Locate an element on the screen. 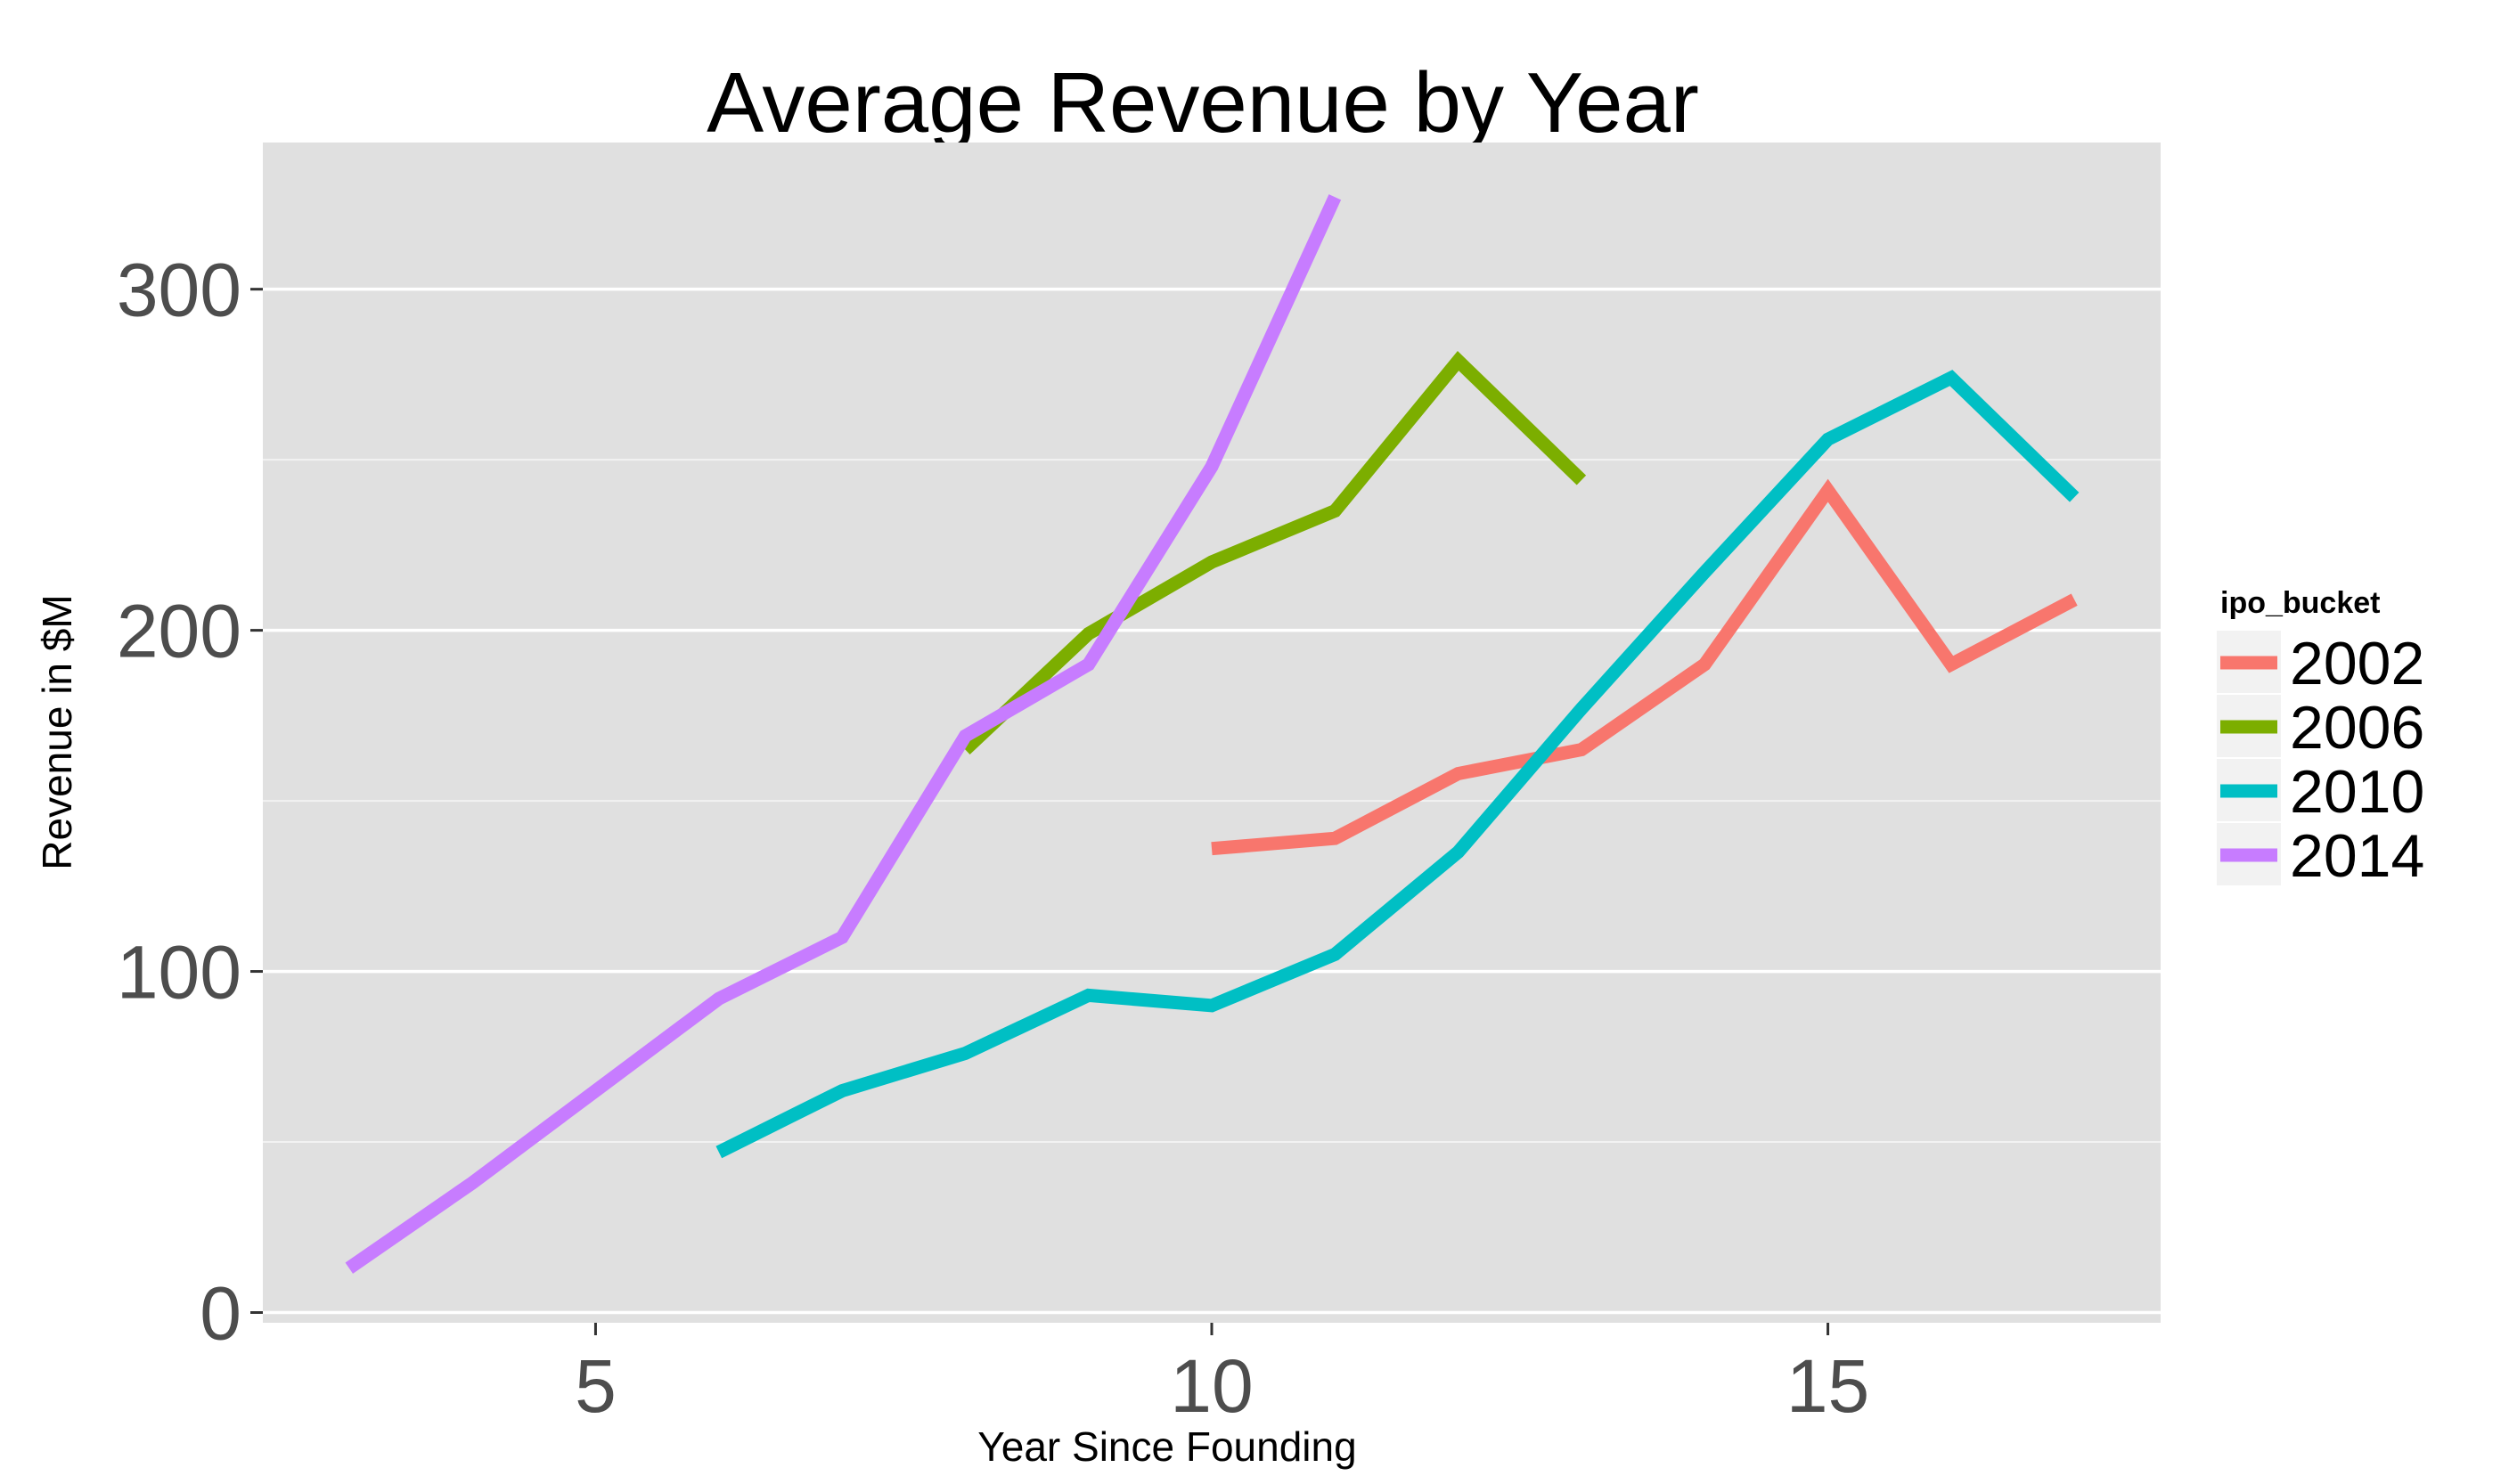 The image size is (2509, 1484). legend-title: ipo_bucket is located at coordinates (2300, 603).